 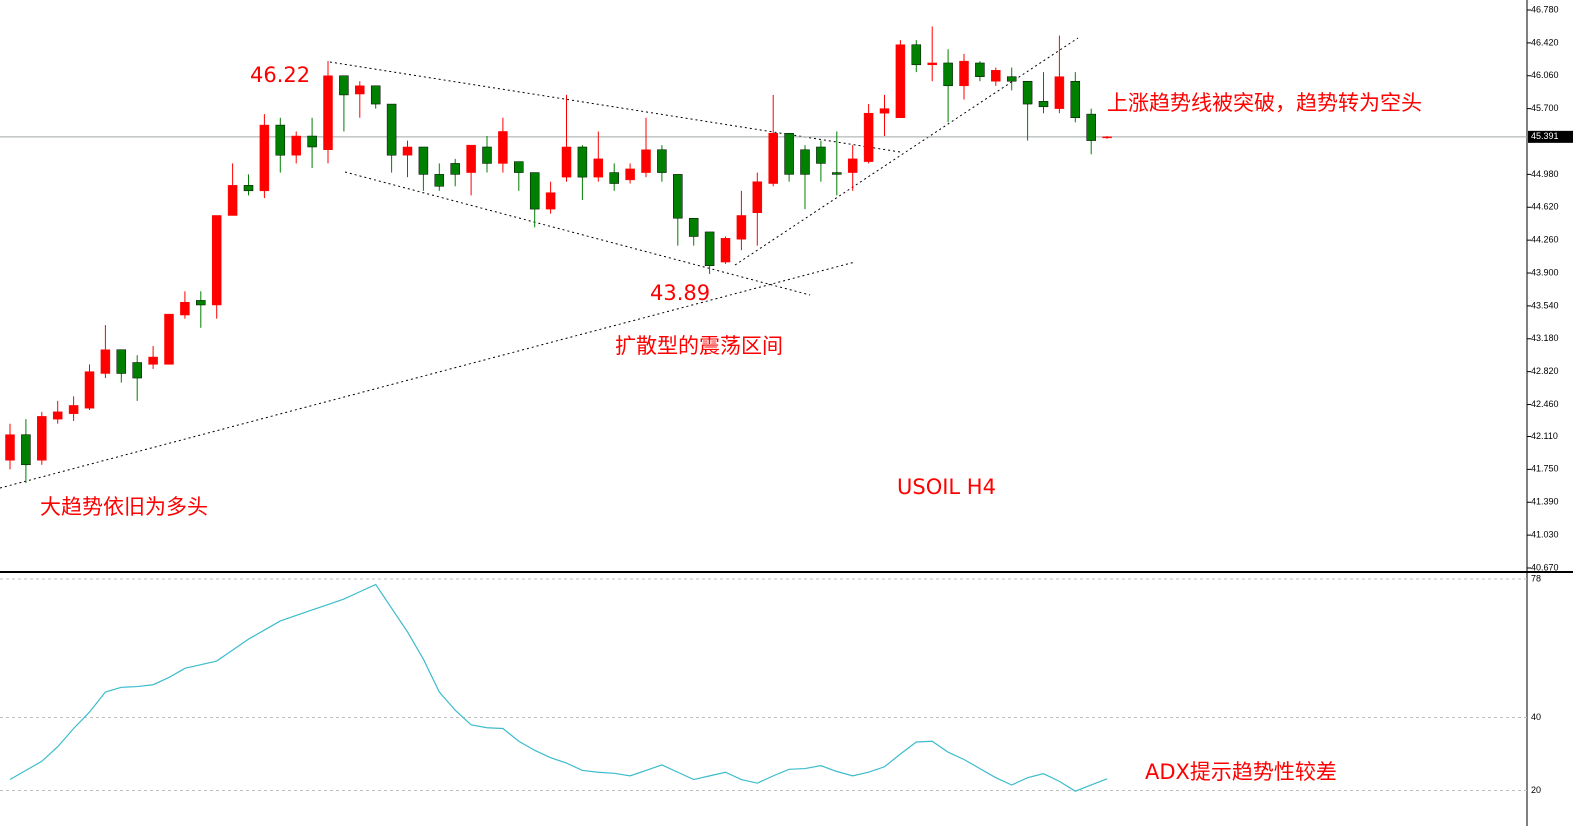 I want to click on y-tick-label: 46.780, so click(x=1545, y=9).